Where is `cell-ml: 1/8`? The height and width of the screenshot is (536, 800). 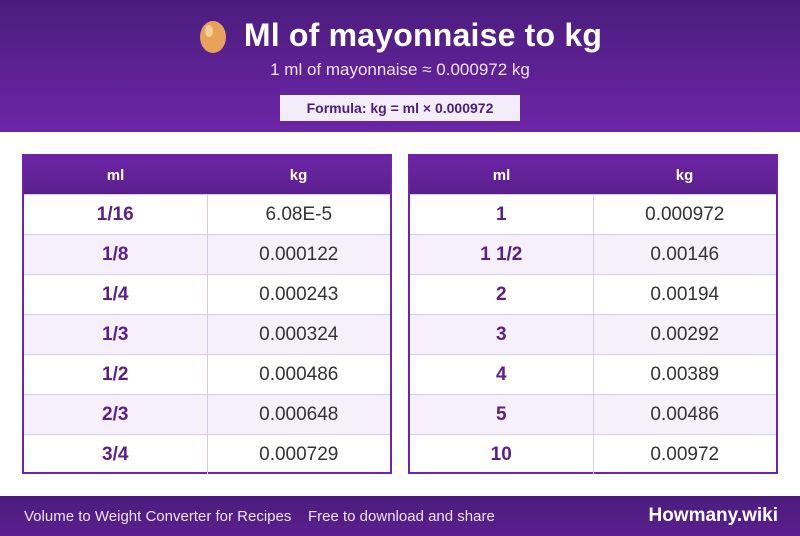
cell-ml: 1/8 is located at coordinates (116, 254).